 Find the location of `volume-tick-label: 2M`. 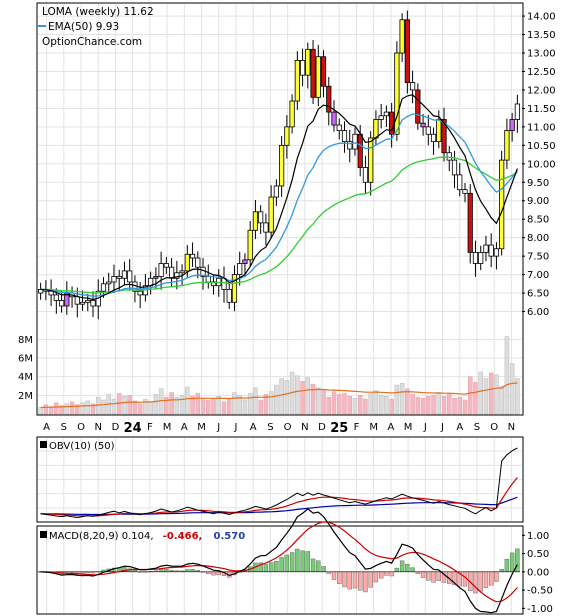

volume-tick-label: 2M is located at coordinates (25, 396).